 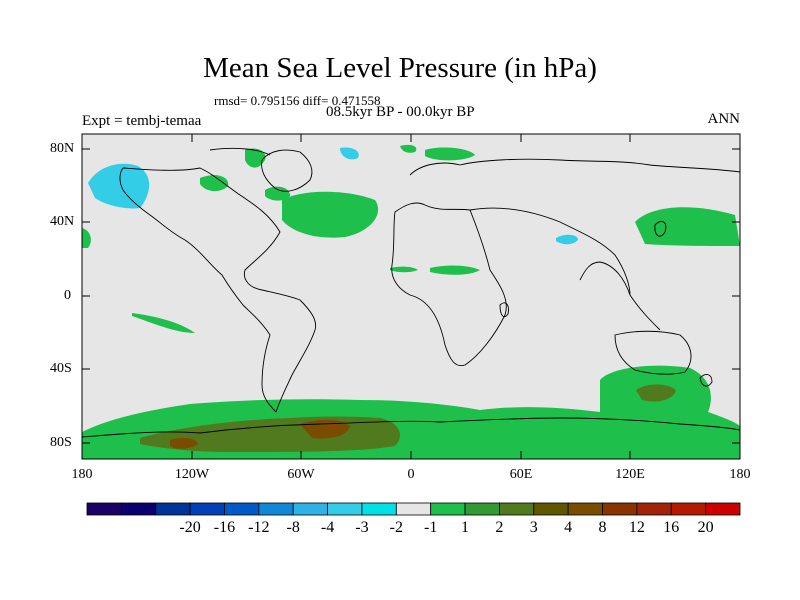 What do you see at coordinates (705, 527) in the screenshot?
I see `colorbar-label: 20` at bounding box center [705, 527].